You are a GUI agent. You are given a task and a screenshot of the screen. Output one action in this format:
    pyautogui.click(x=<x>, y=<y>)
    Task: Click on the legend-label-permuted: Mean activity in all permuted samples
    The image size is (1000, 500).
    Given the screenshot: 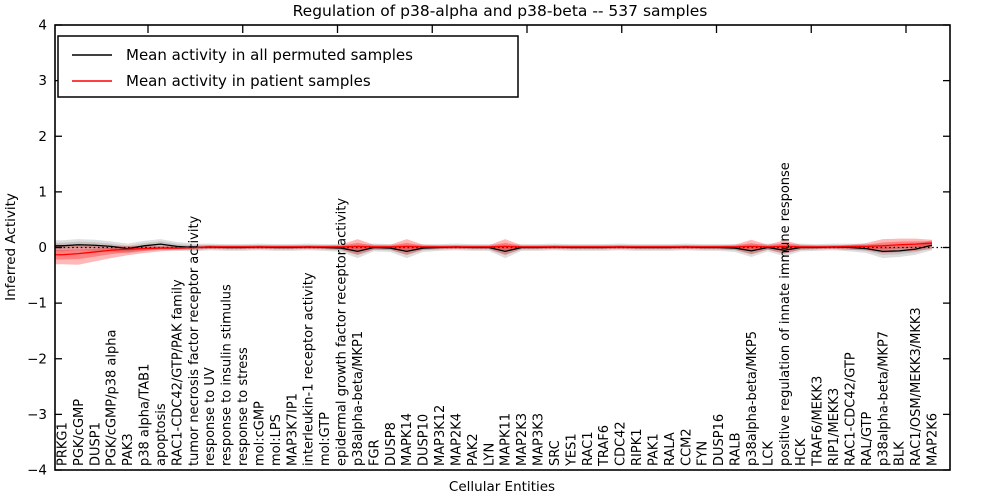 What is the action you would take?
    pyautogui.click(x=269, y=55)
    